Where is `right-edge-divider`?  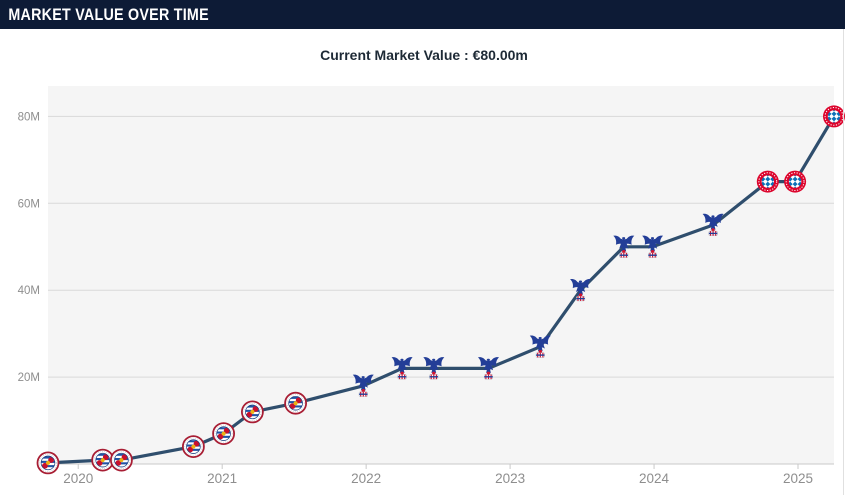 right-edge-divider is located at coordinates (843, 262).